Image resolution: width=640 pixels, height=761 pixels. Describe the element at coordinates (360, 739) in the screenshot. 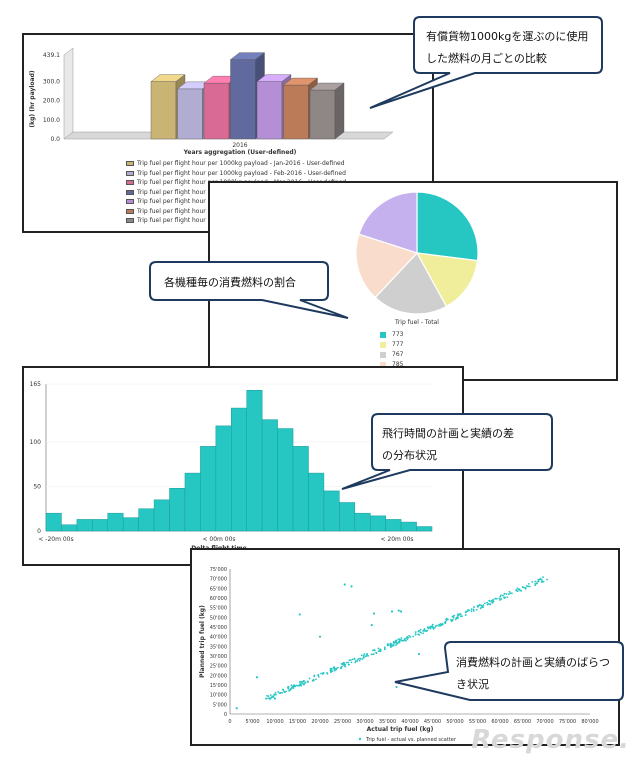

I see `legend-marker` at that location.